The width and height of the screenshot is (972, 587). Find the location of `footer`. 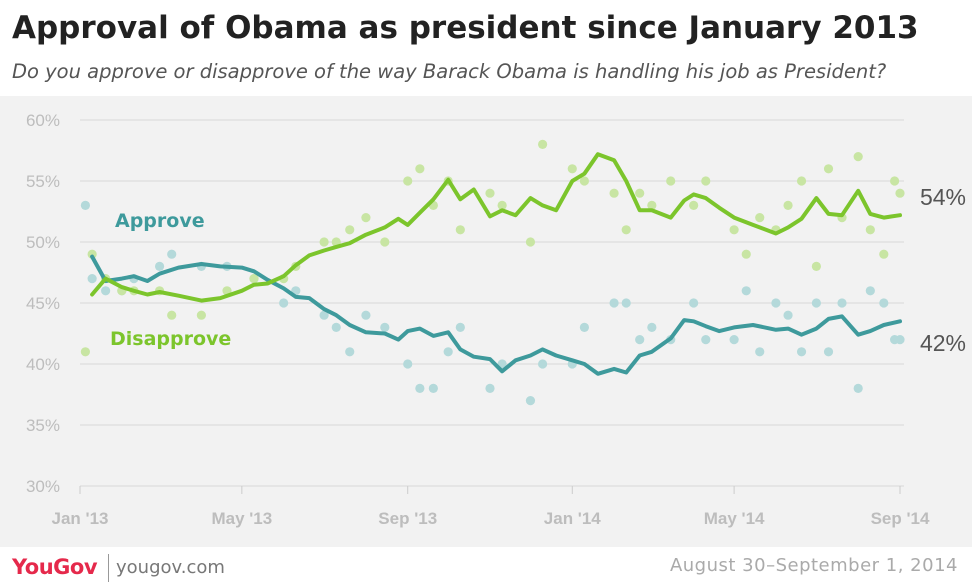

footer is located at coordinates (486, 567).